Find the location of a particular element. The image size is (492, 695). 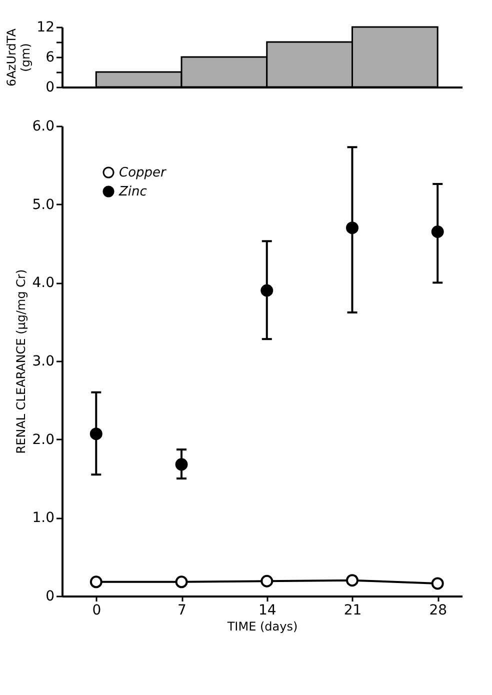

x-axis-title: TIME (days) is located at coordinates (262, 627).